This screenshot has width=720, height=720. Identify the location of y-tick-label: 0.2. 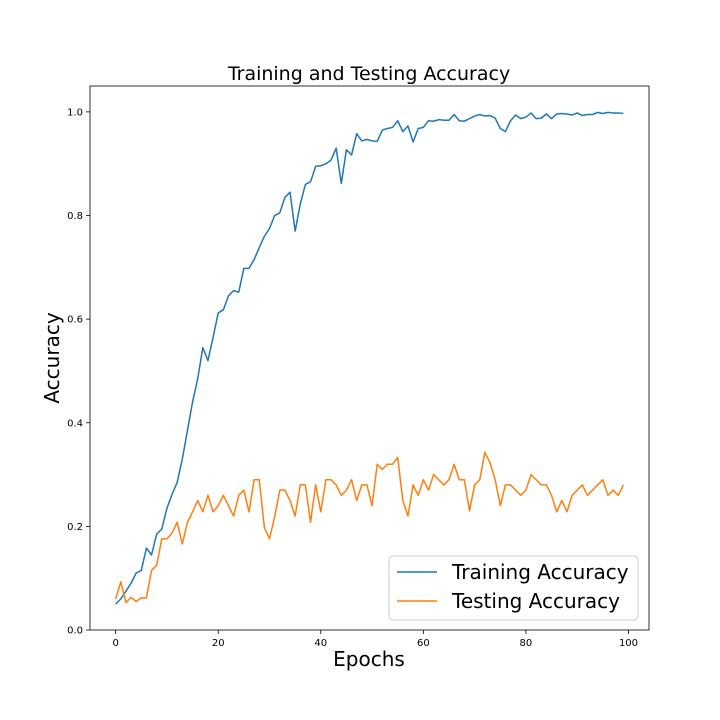
(75, 527).